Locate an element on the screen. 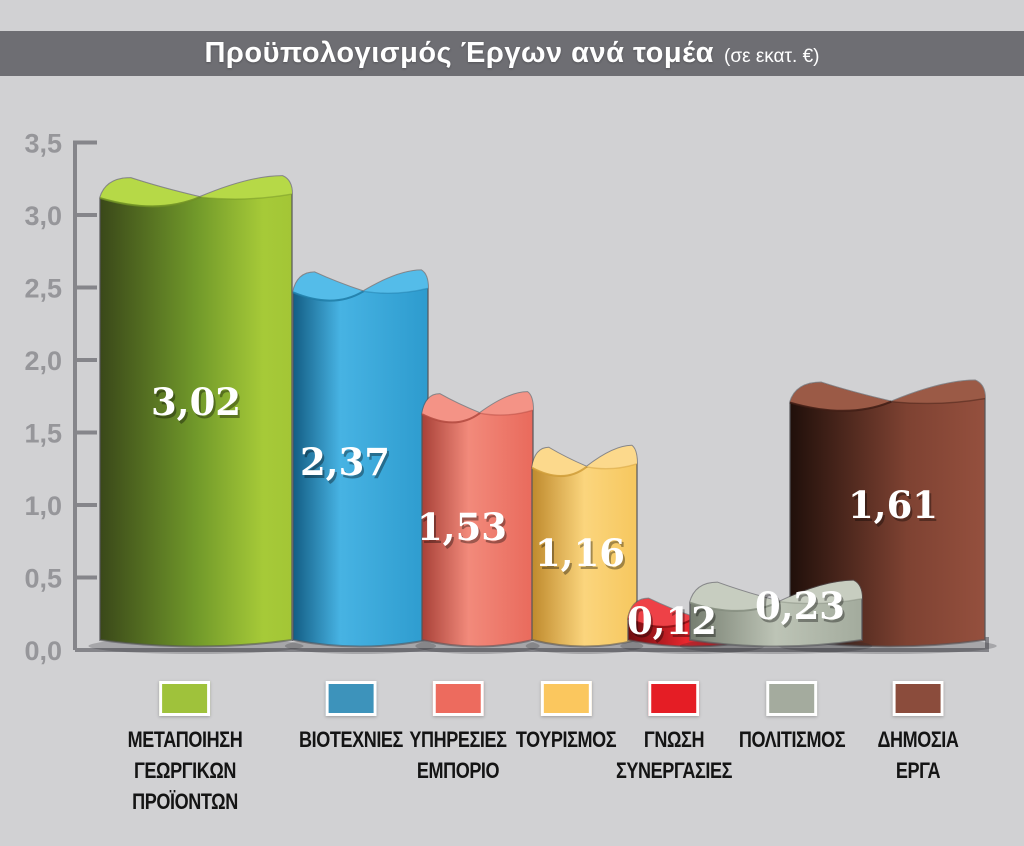 The width and height of the screenshot is (1024, 846). bar-ypiresies-emporio is located at coordinates (477, 522).